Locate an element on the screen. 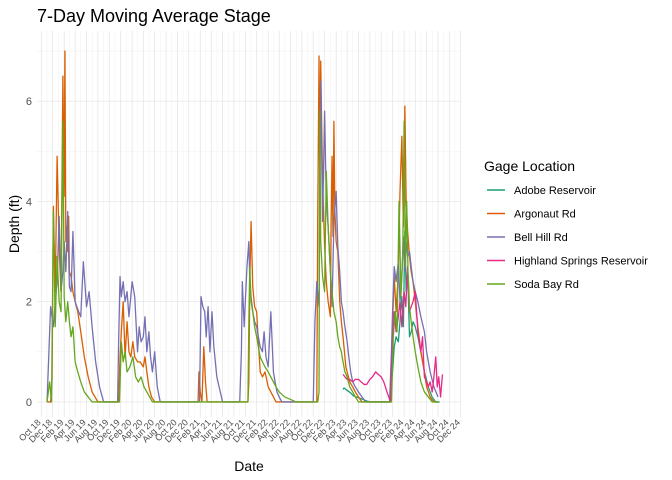  y-tick-label: 2 is located at coordinates (29, 303).